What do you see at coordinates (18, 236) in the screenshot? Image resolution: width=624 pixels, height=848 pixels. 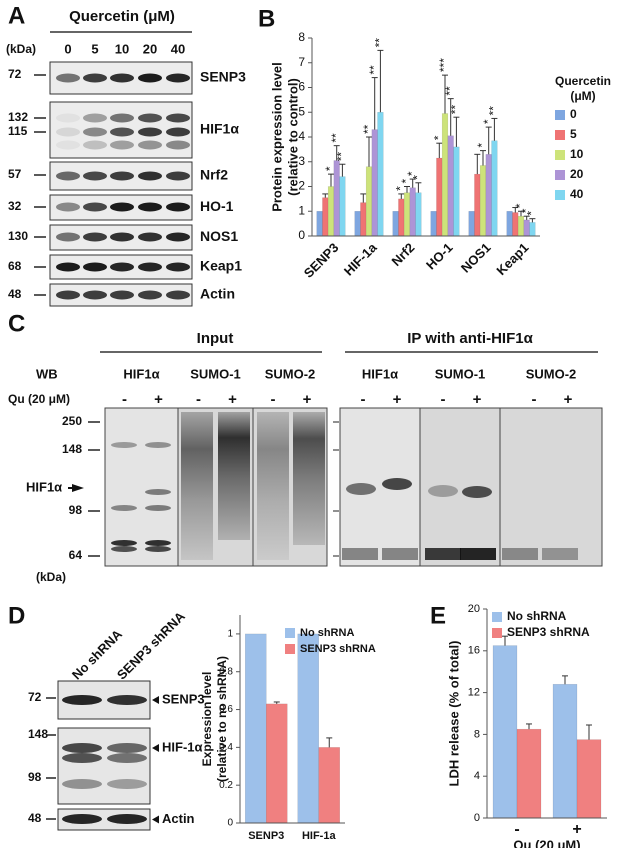 I see `size-marker: 130` at bounding box center [18, 236].